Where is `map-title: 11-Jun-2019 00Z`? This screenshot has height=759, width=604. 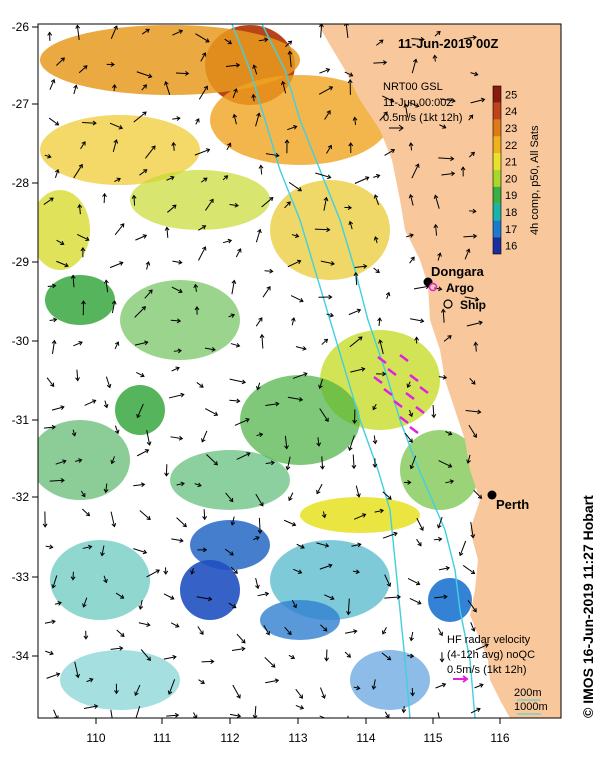 map-title: 11-Jun-2019 00Z is located at coordinates (448, 43).